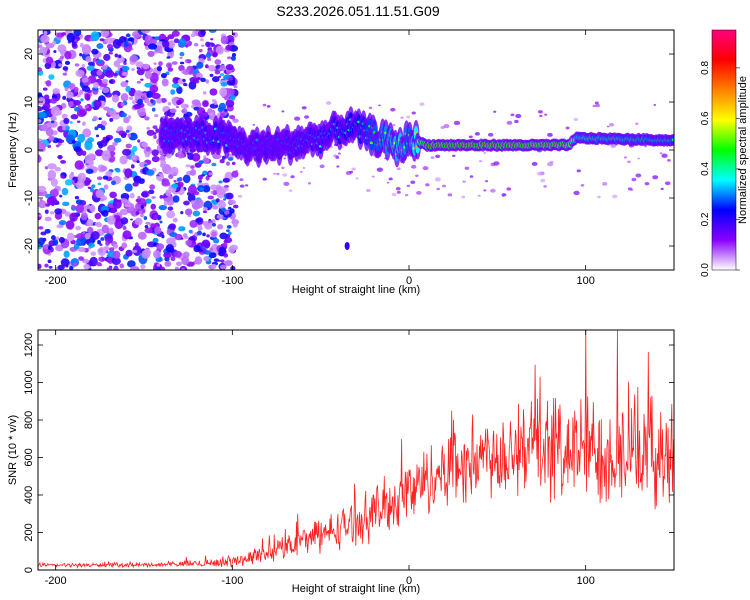 The image size is (750, 600). What do you see at coordinates (724, 150) in the screenshot?
I see `colorbar-scale` at bounding box center [724, 150].